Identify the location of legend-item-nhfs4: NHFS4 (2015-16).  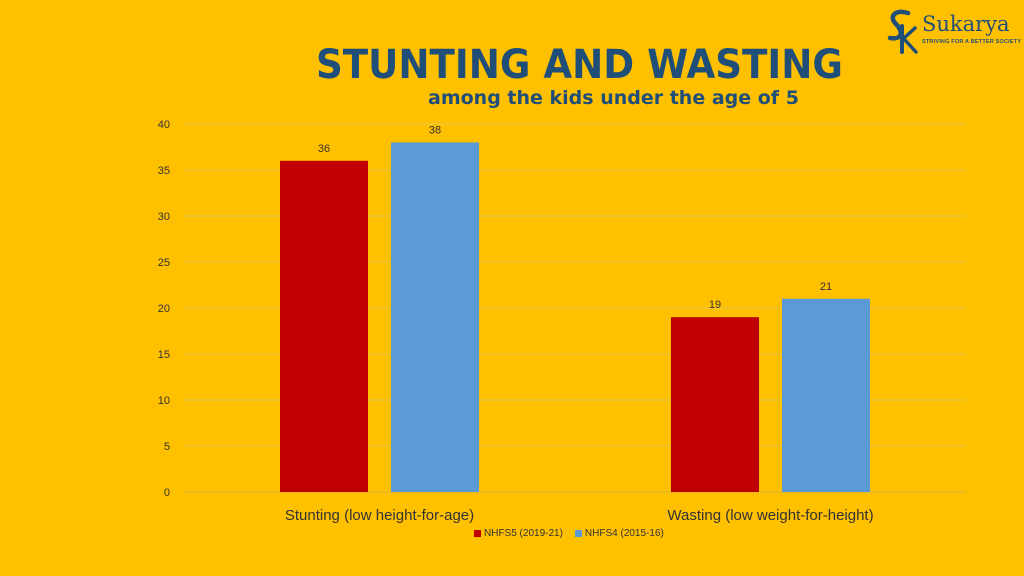
(619, 533).